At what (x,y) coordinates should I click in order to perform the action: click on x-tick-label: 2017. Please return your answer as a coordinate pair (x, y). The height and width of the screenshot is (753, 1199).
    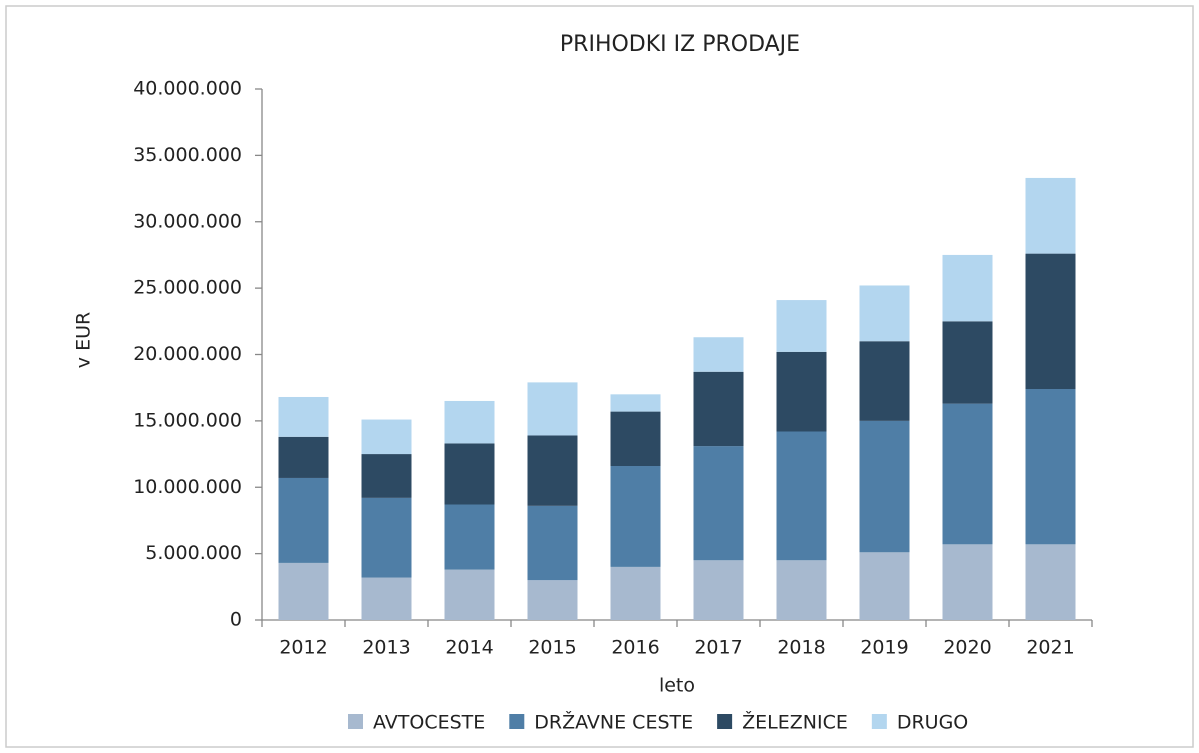
    Looking at the image, I should click on (718, 648).